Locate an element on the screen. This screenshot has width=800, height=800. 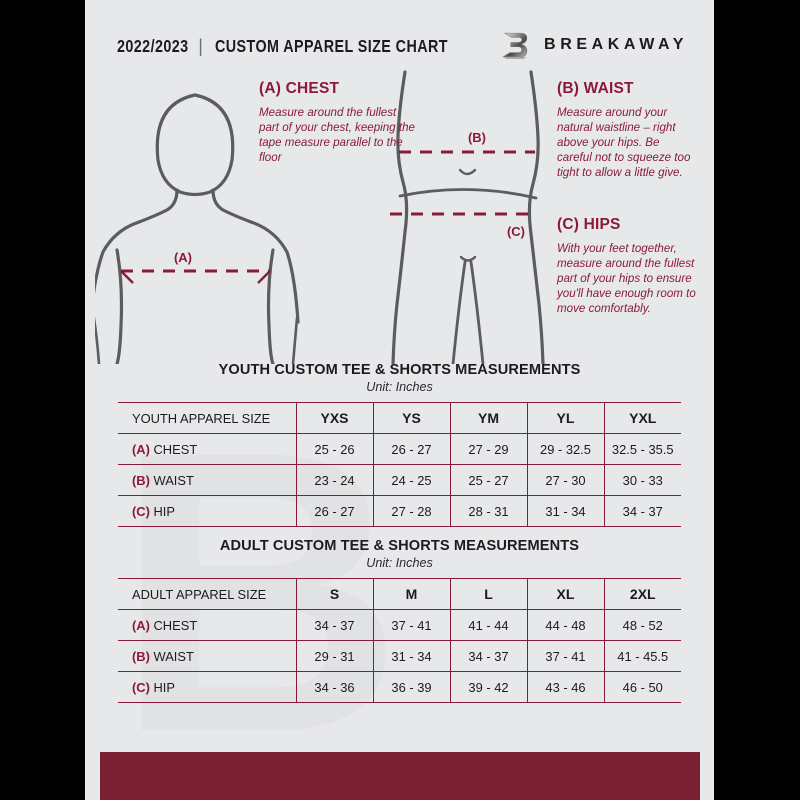
youth-hip-yl: 31 - 34 is located at coordinates (566, 511).